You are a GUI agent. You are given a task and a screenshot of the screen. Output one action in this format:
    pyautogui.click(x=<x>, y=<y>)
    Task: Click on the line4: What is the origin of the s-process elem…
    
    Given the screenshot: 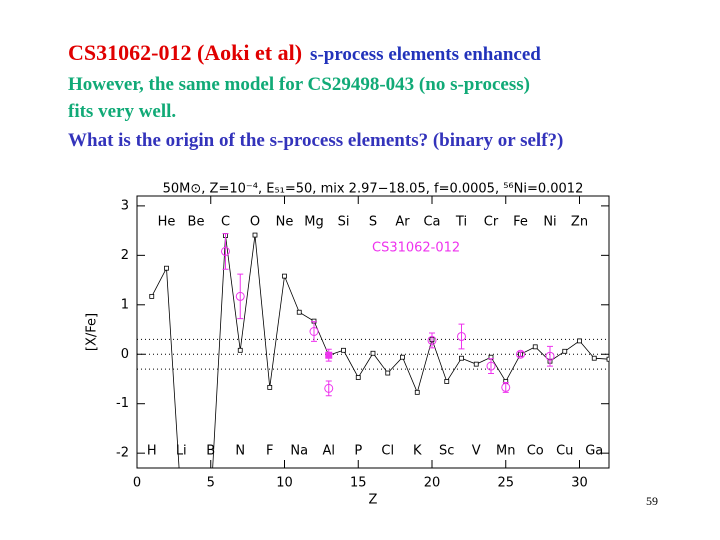 What is the action you would take?
    pyautogui.click(x=315, y=140)
    